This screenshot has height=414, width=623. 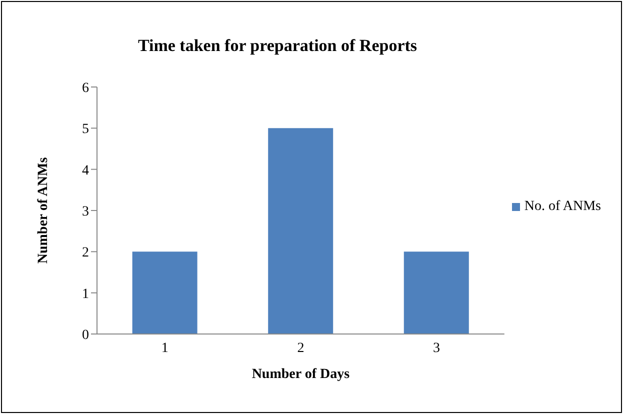 What do you see at coordinates (85, 130) in the screenshot?
I see `y-tick-label: 5` at bounding box center [85, 130].